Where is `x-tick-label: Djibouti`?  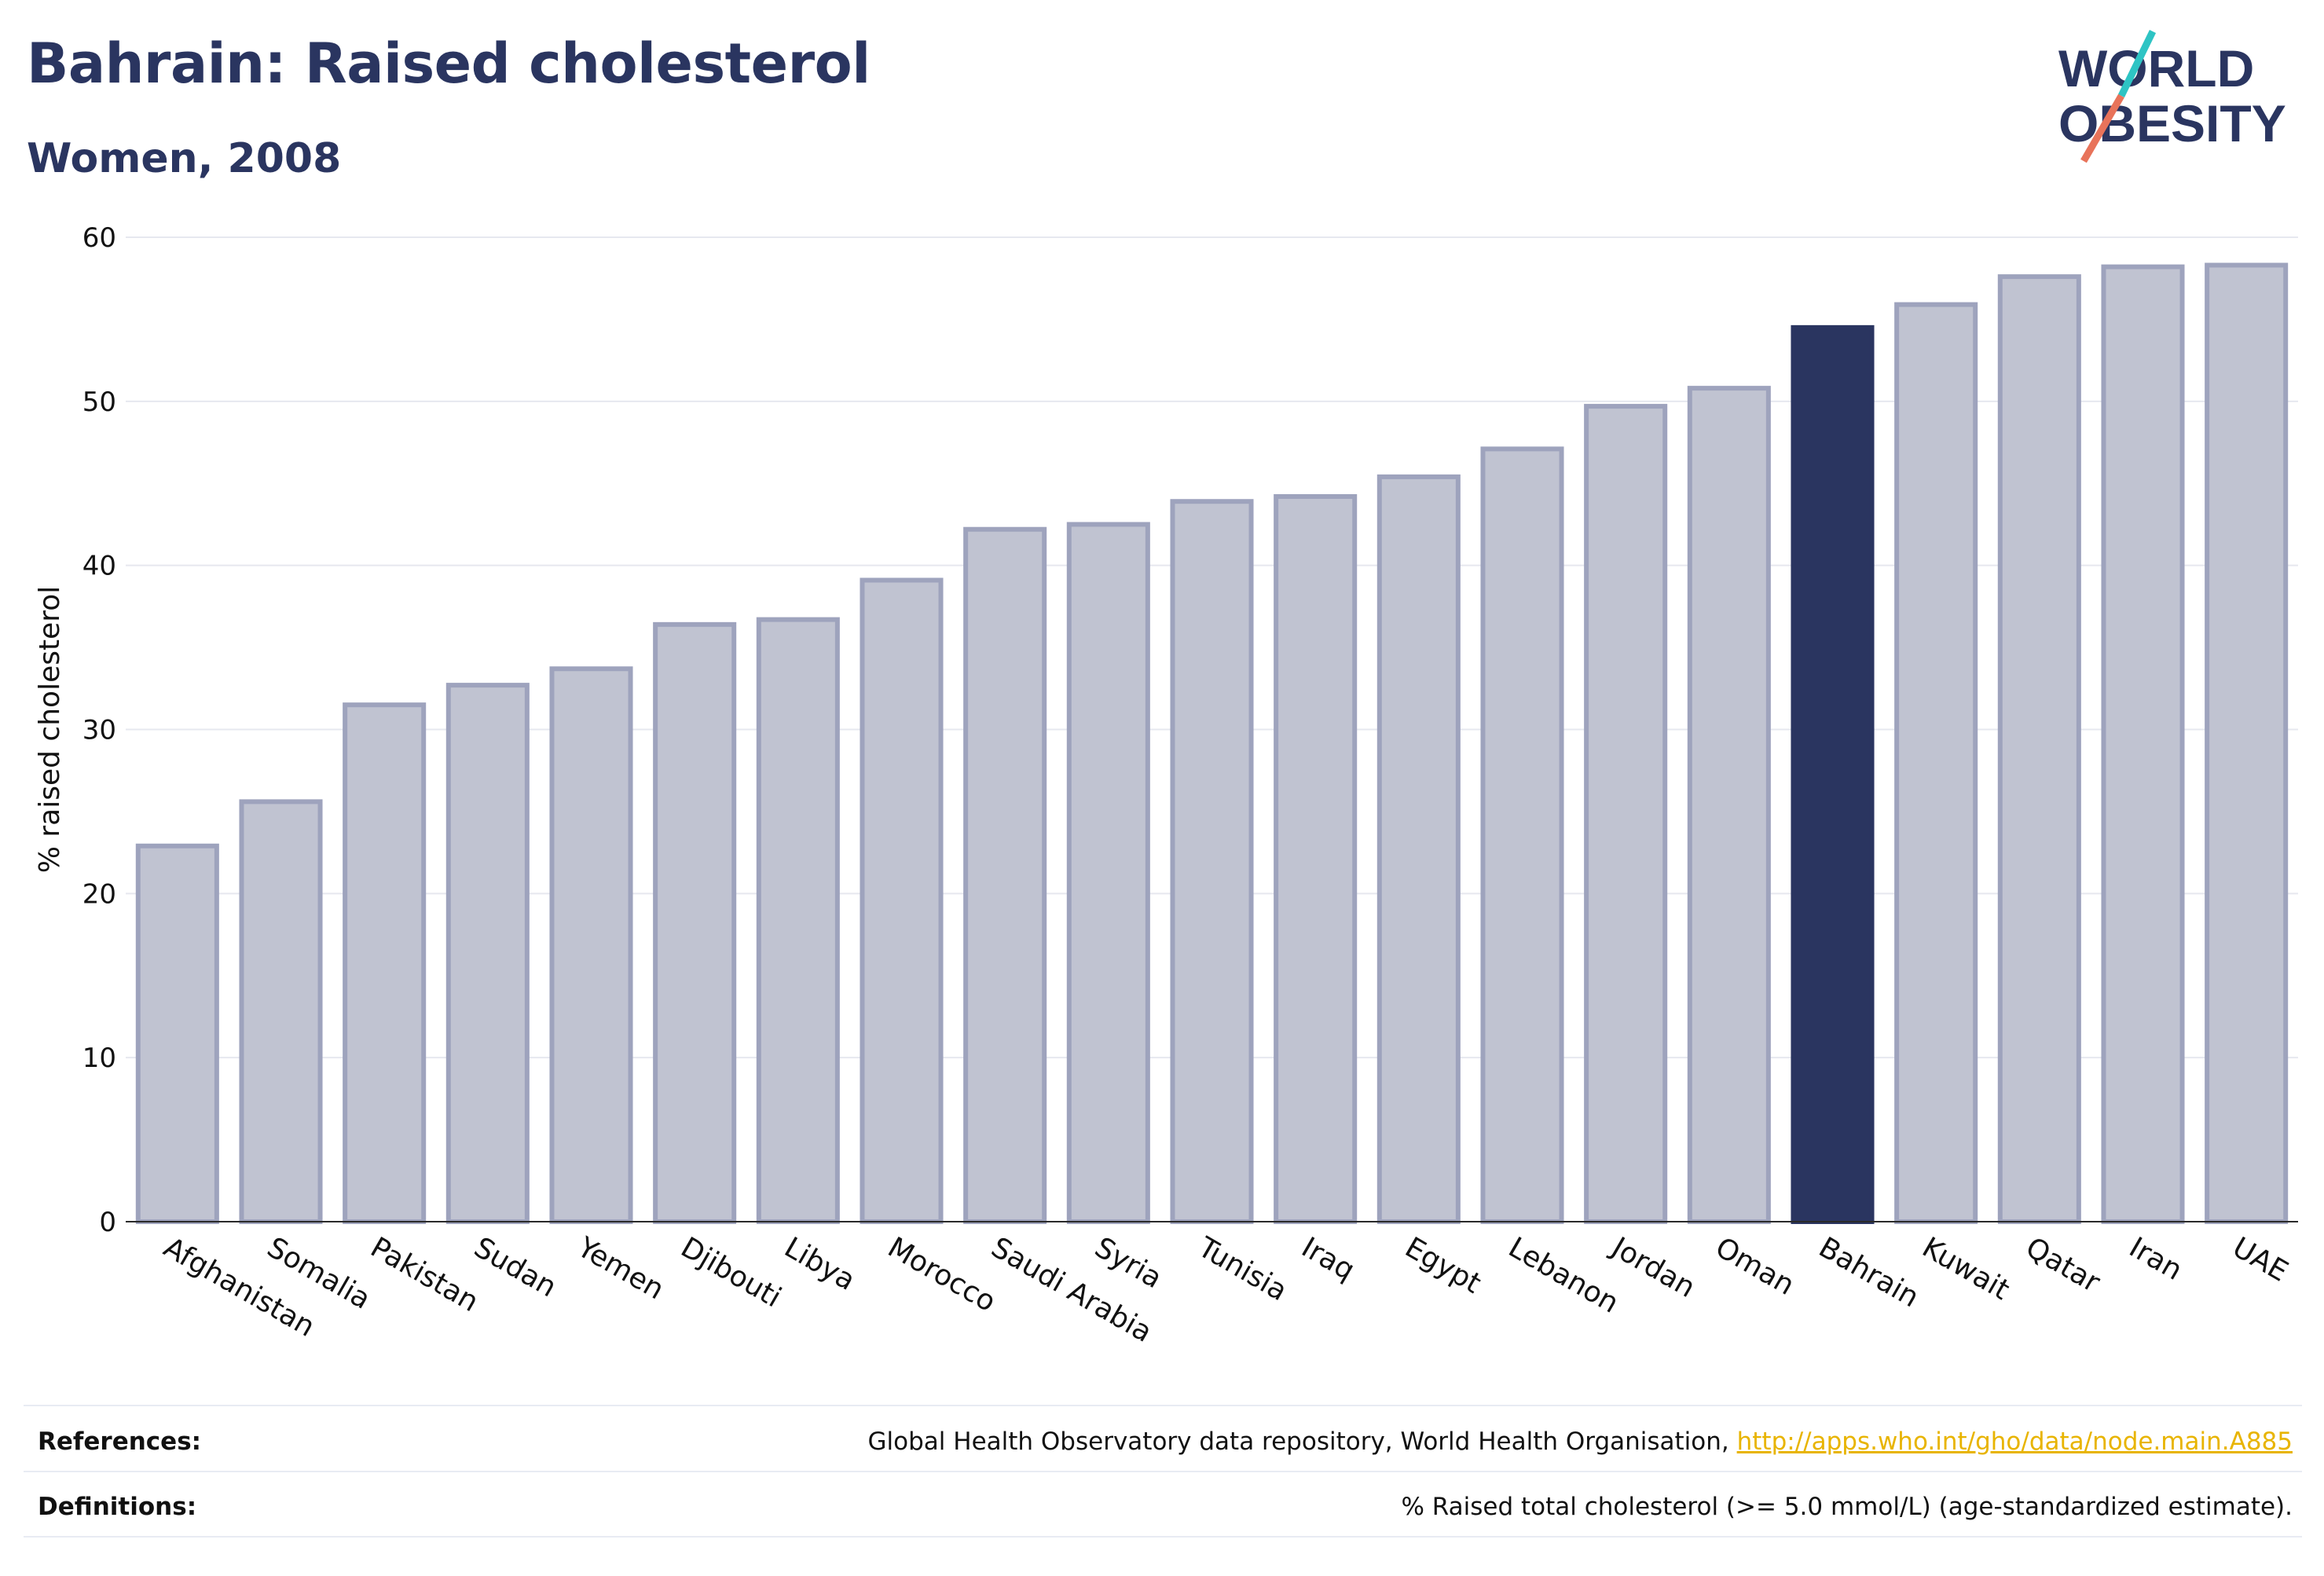
x-tick-label: Djibouti is located at coordinates (731, 1272).